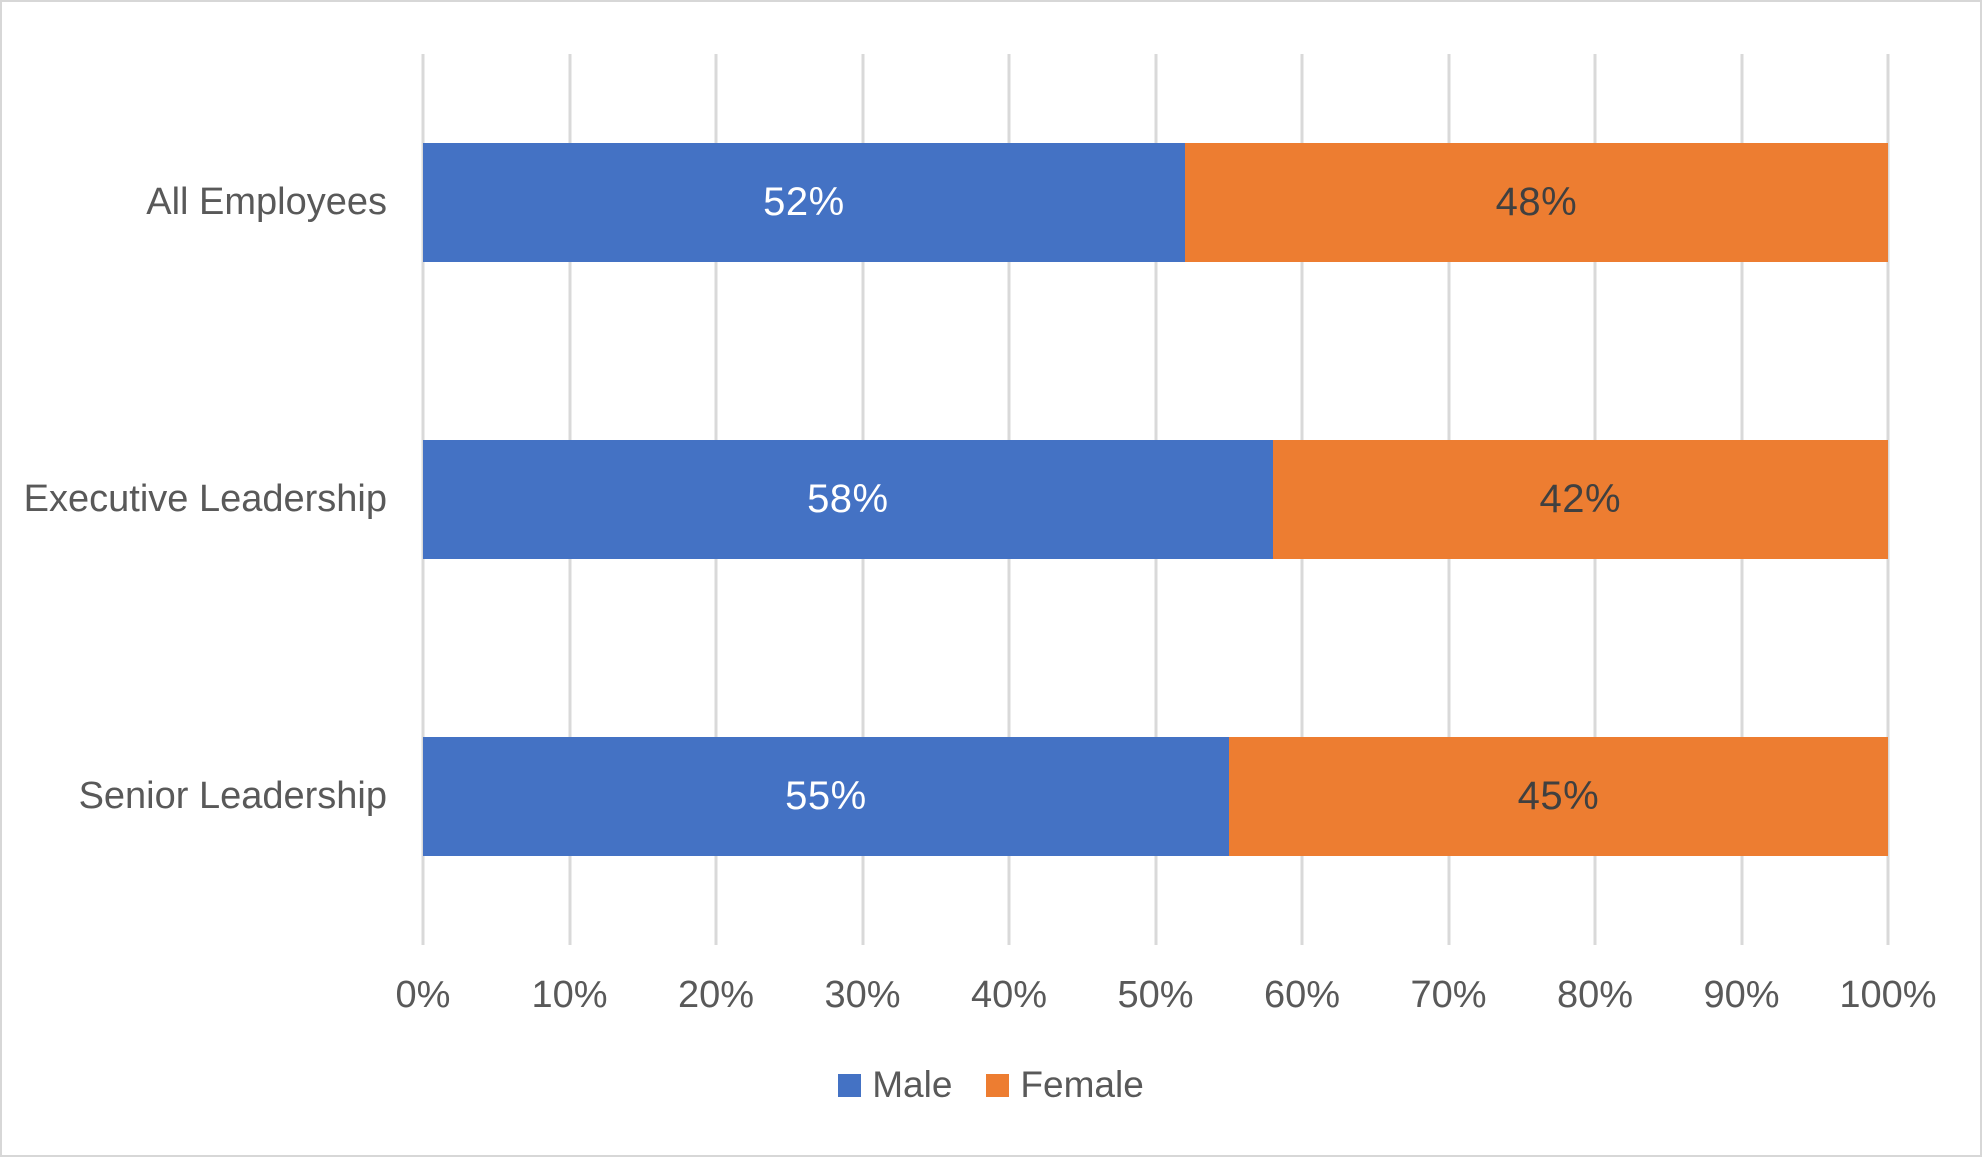 The height and width of the screenshot is (1157, 1982). Describe the element at coordinates (1009, 995) in the screenshot. I see `x-axis-tick-label: 40%` at that location.